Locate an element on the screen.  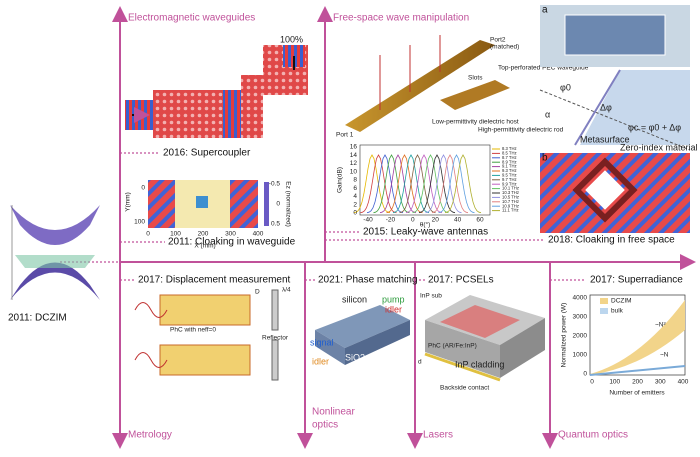
annotation: Δφ is located at coordinates (606, 107).